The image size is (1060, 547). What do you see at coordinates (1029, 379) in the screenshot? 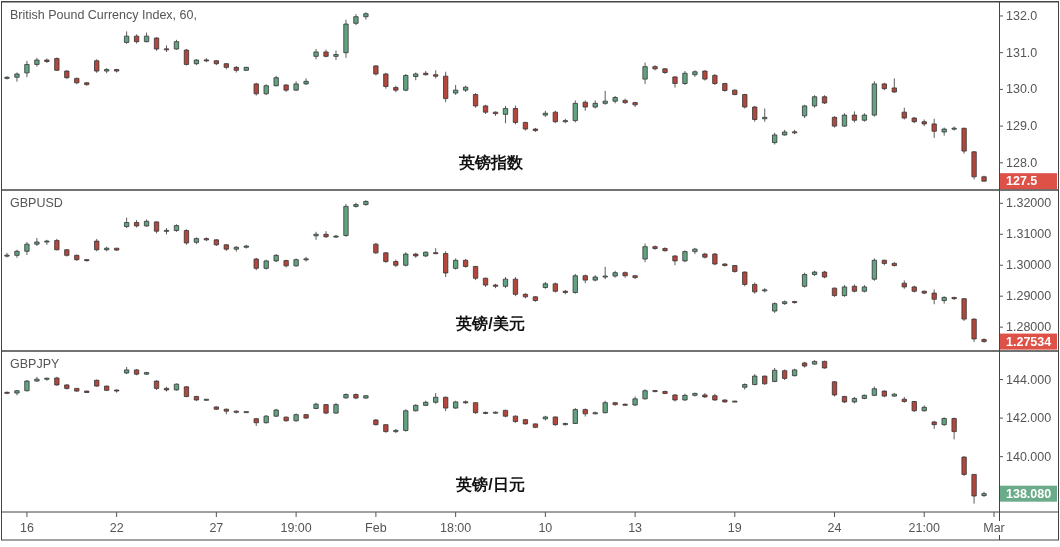
I see `y-tick-label: 144.000` at bounding box center [1029, 379].